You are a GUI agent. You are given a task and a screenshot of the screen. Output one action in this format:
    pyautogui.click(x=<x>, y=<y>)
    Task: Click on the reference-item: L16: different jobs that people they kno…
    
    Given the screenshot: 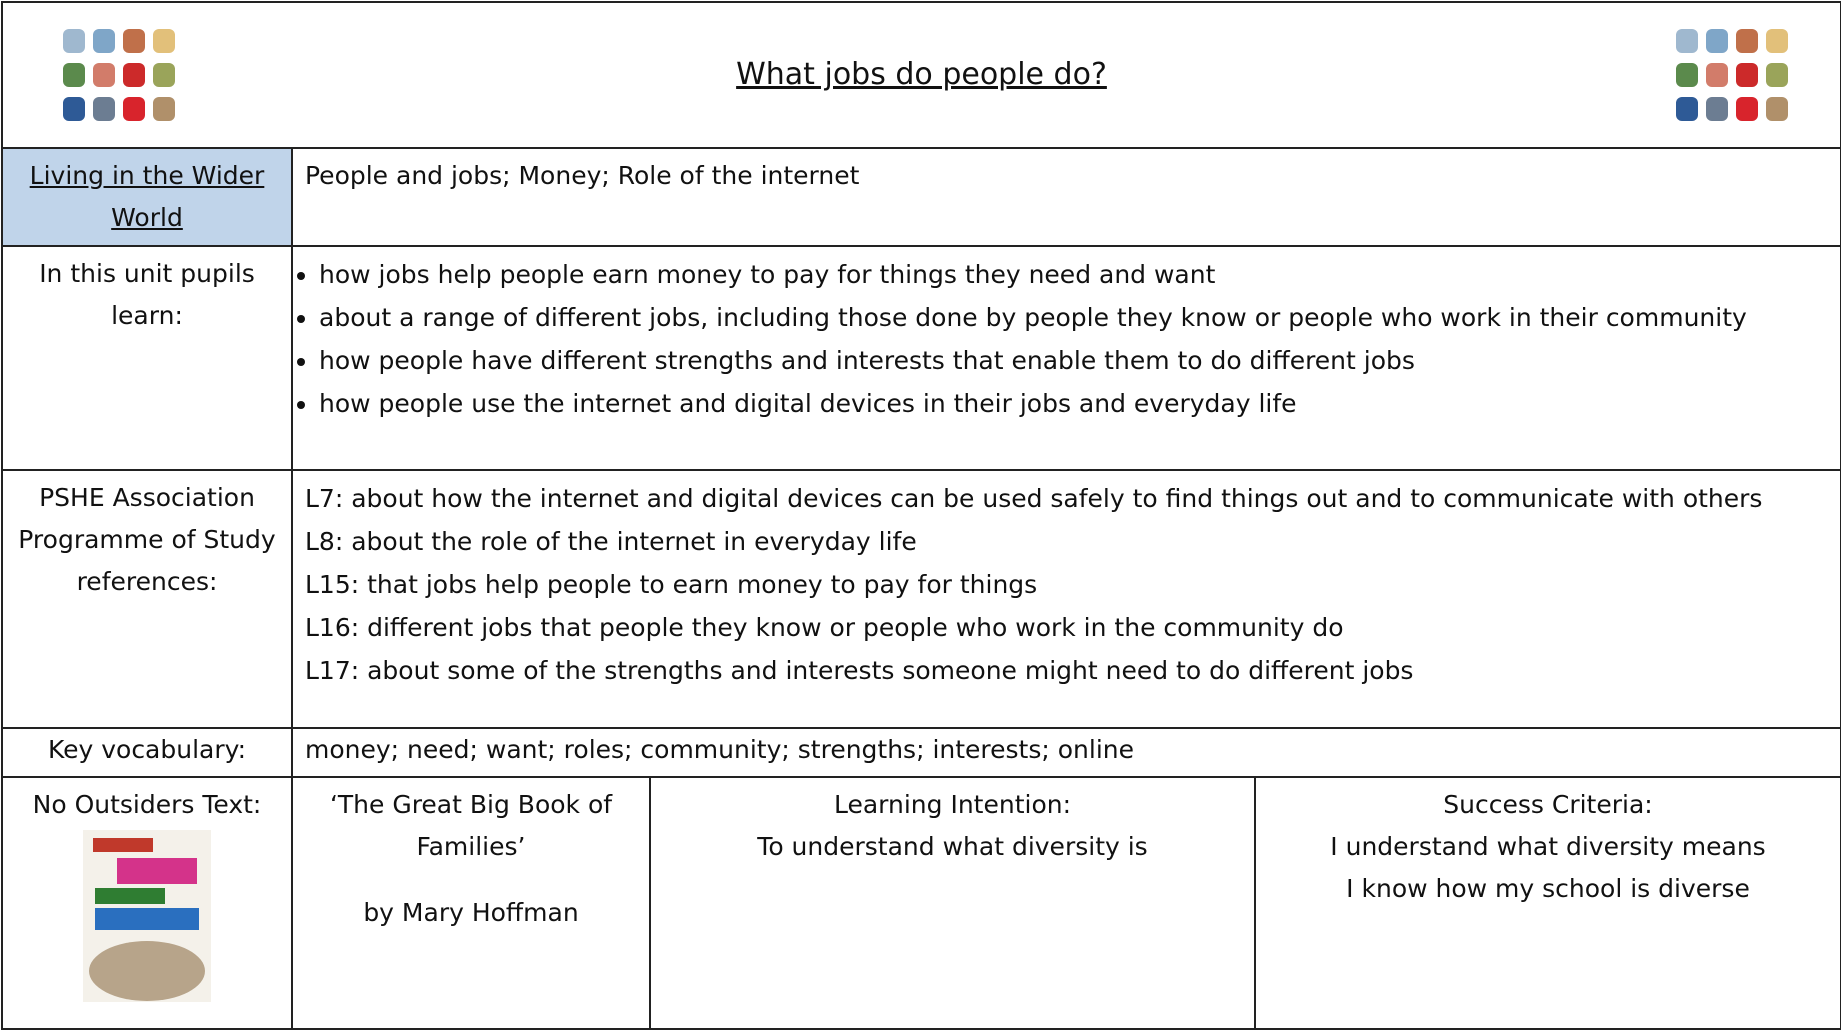 What is the action you would take?
    pyautogui.click(x=824, y=627)
    